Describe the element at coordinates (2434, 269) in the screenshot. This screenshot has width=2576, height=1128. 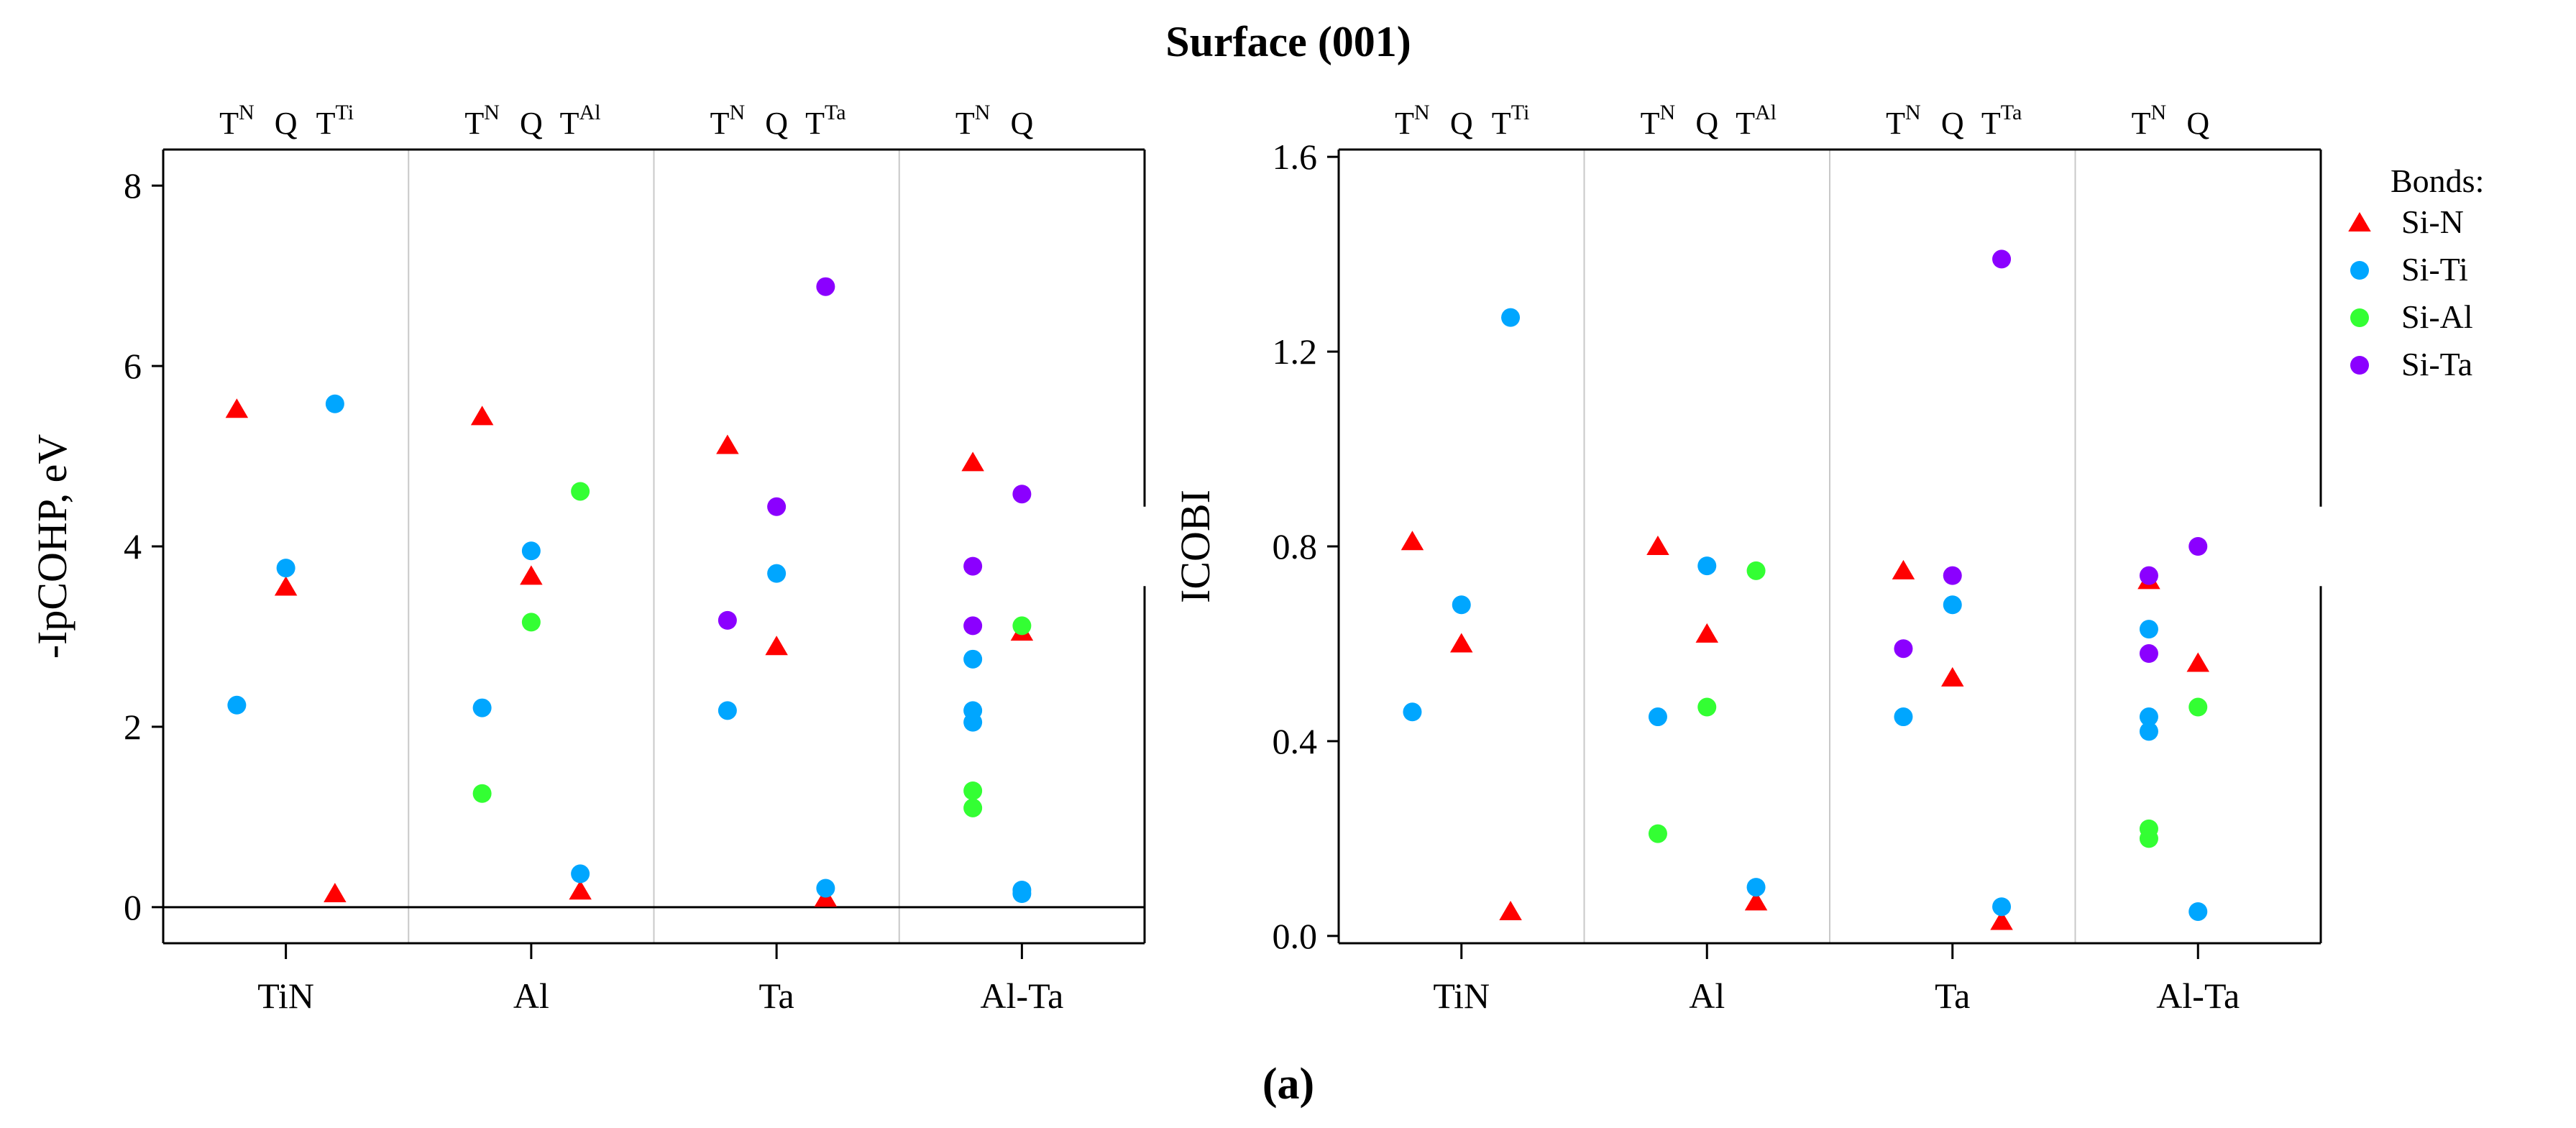
I see `legend-label-si-ti: Si-Ti` at that location.